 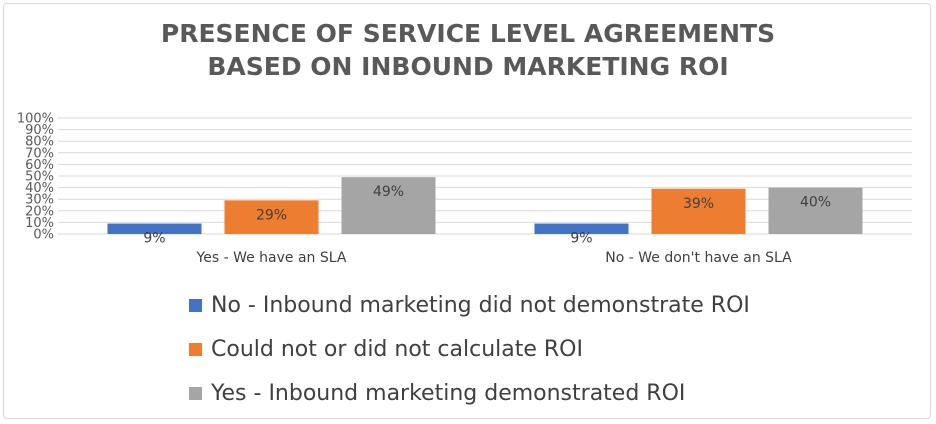 What do you see at coordinates (154, 228) in the screenshot?
I see `bar-yes-we-have-an-sla-no-inbound-marketing-did-not-demonstrate-roi` at bounding box center [154, 228].